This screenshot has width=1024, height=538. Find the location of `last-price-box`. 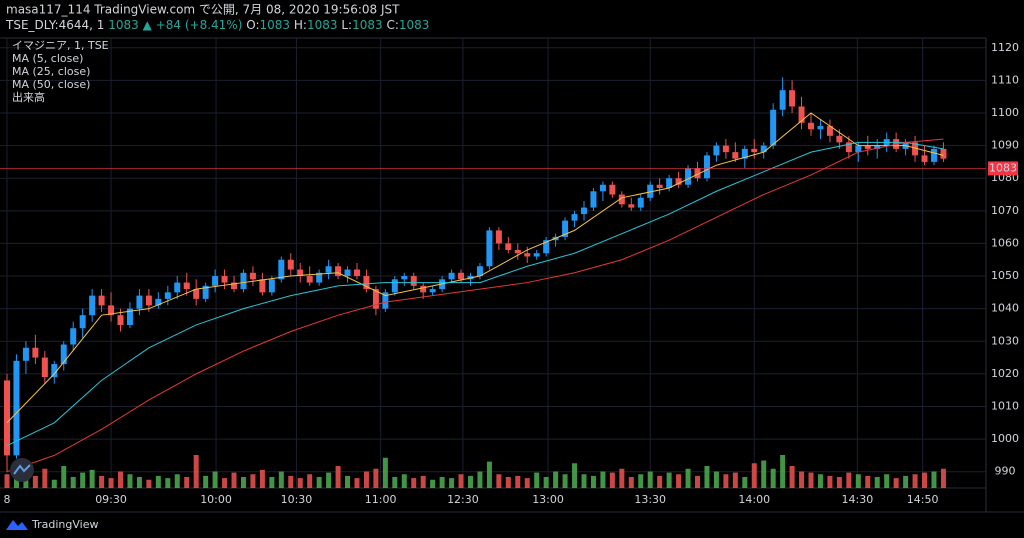

last-price-box is located at coordinates (1003, 168).